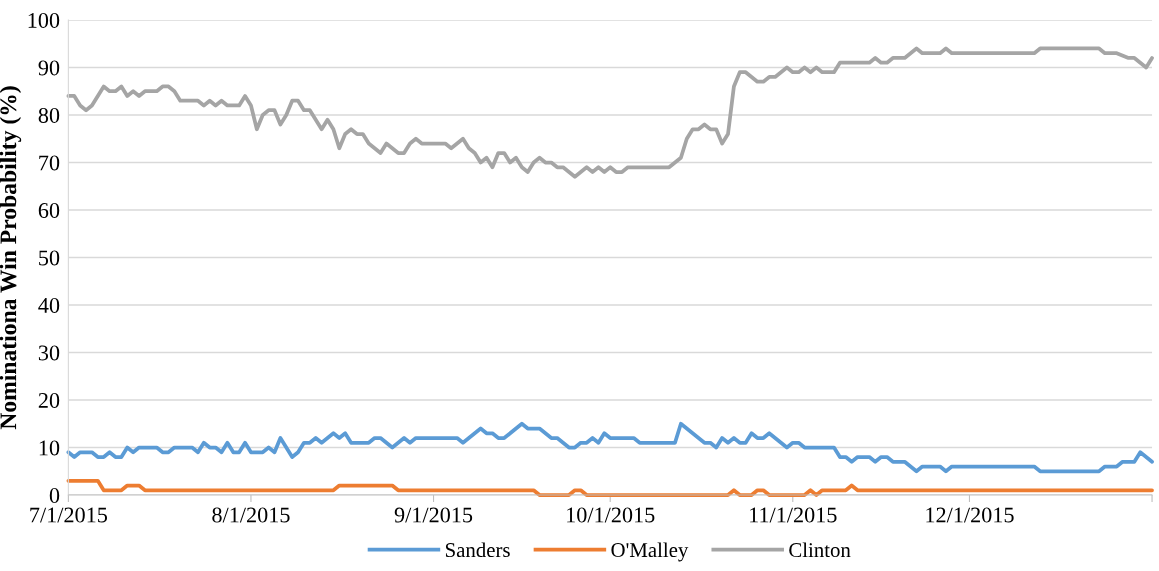  Describe the element at coordinates (650, 552) in the screenshot. I see `legend-label: O'Malley` at that location.